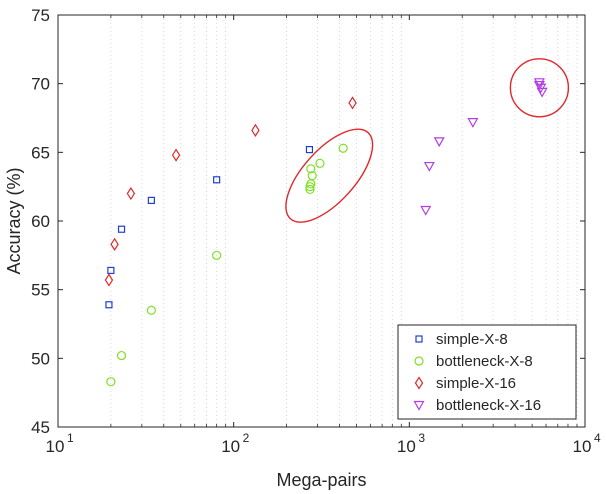  I want to click on y-tick-label: 45, so click(40, 427).